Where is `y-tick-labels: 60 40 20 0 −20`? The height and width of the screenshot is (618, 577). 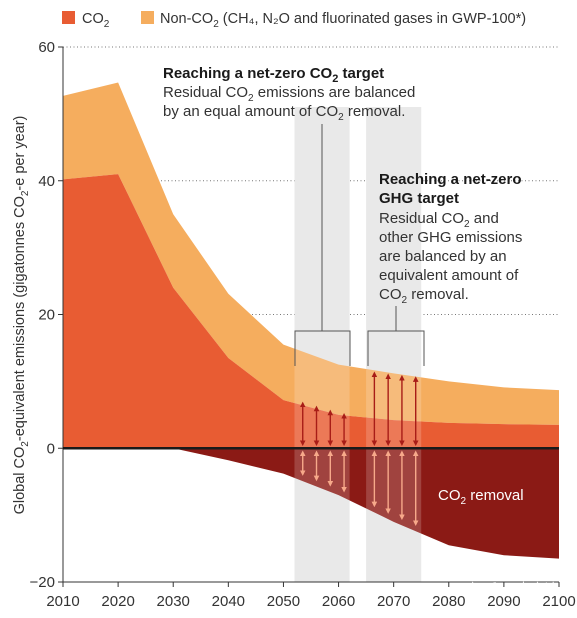
y-tick-labels: 60 40 20 0 −20 is located at coordinates (42, 315).